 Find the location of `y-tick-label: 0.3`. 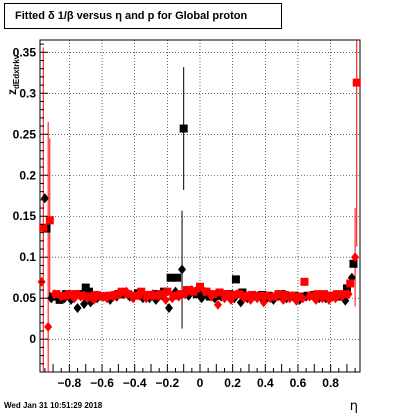

y-tick-label: 0.3 is located at coordinates (27, 93).